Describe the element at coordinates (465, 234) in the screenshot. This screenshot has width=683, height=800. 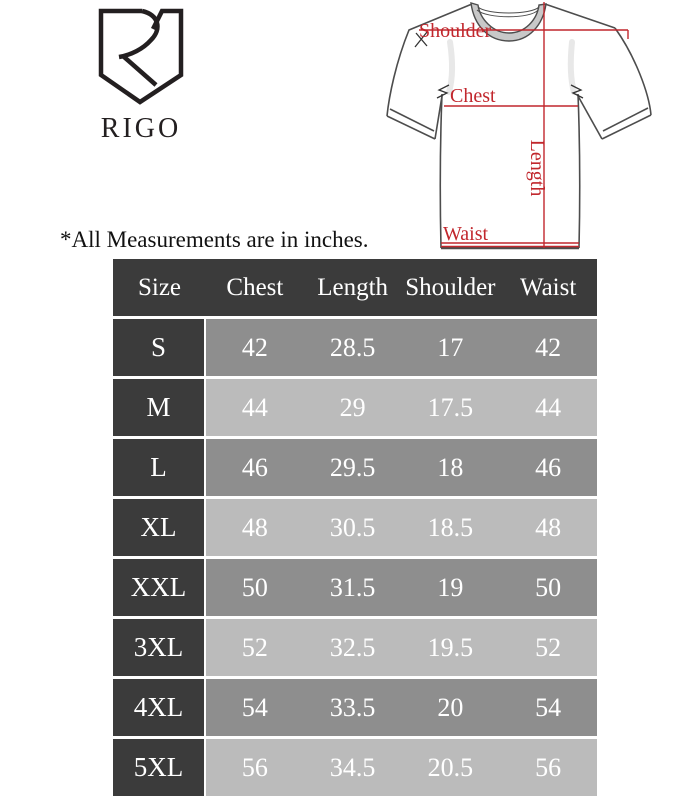
I see `waist-label: Waist` at that location.